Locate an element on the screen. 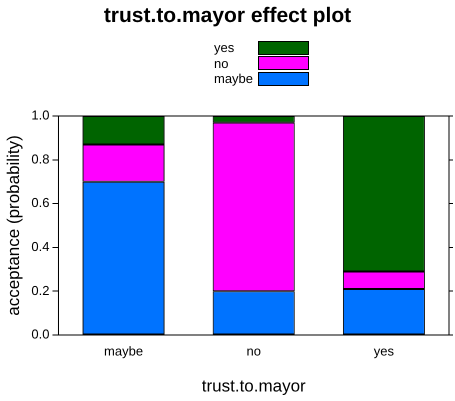 The width and height of the screenshot is (455, 401). x-tick-label: maybe is located at coordinates (124, 350).